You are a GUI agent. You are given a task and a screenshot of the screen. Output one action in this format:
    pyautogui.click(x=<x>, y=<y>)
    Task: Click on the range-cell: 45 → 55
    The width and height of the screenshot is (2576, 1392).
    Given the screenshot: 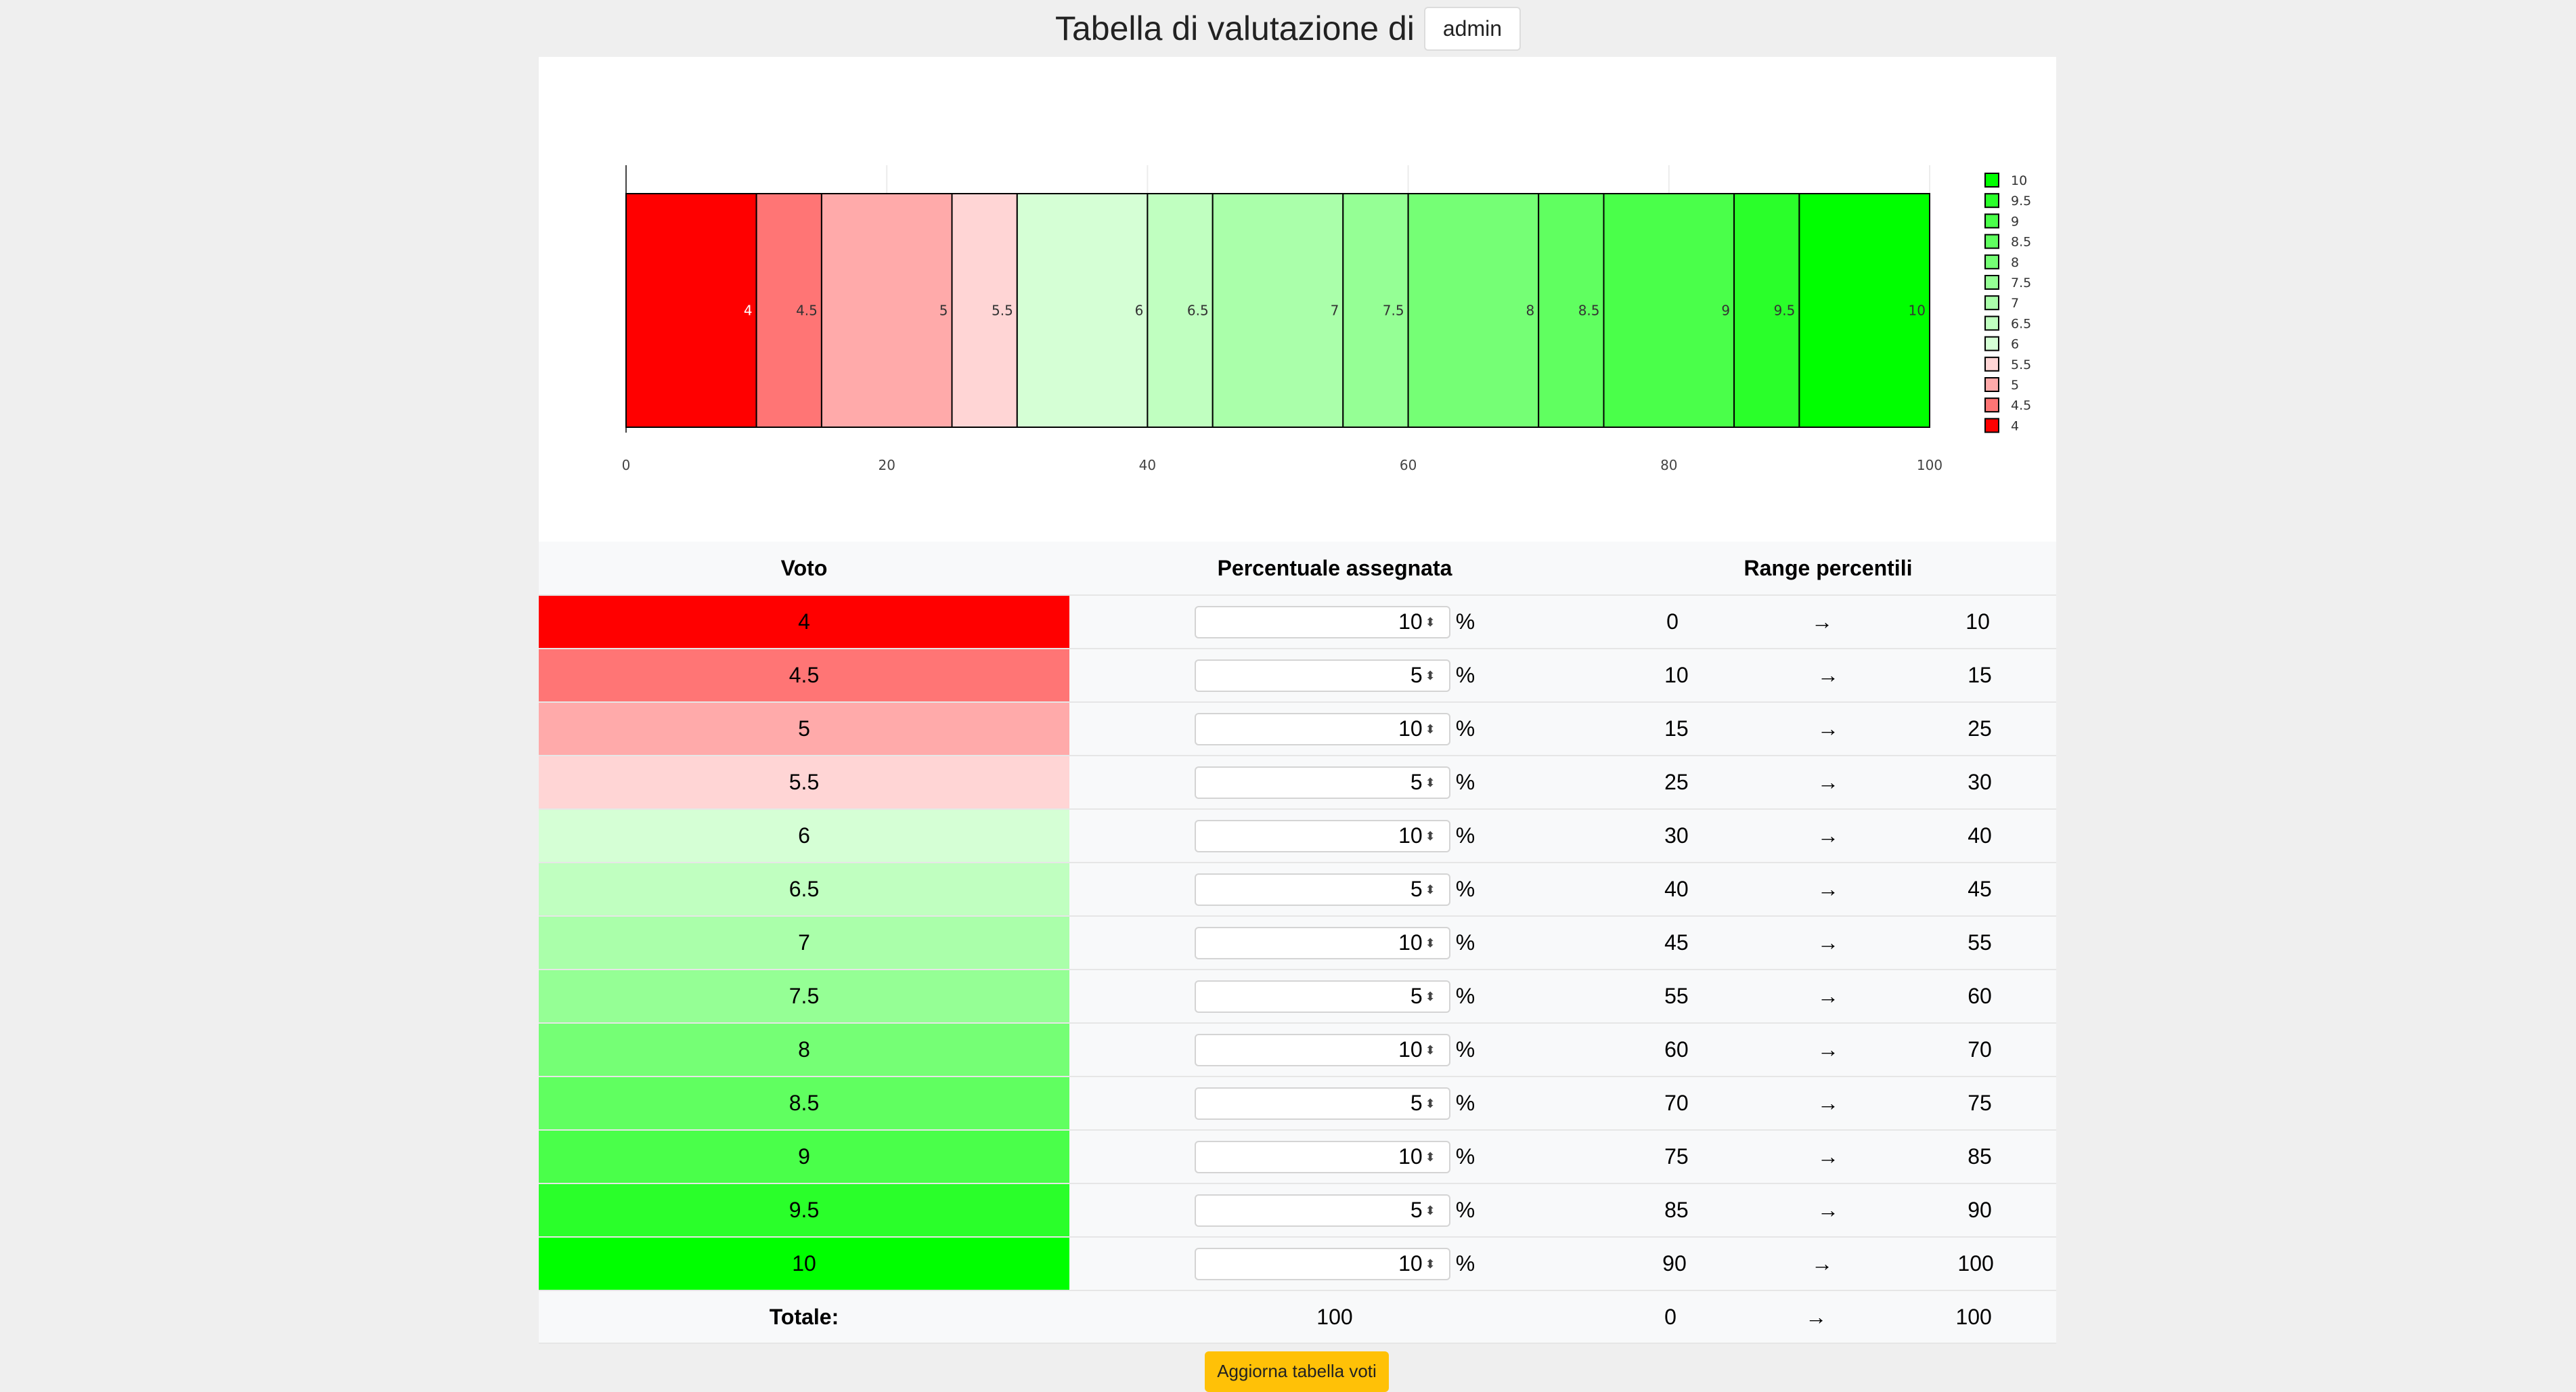 What is the action you would take?
    pyautogui.click(x=1828, y=943)
    